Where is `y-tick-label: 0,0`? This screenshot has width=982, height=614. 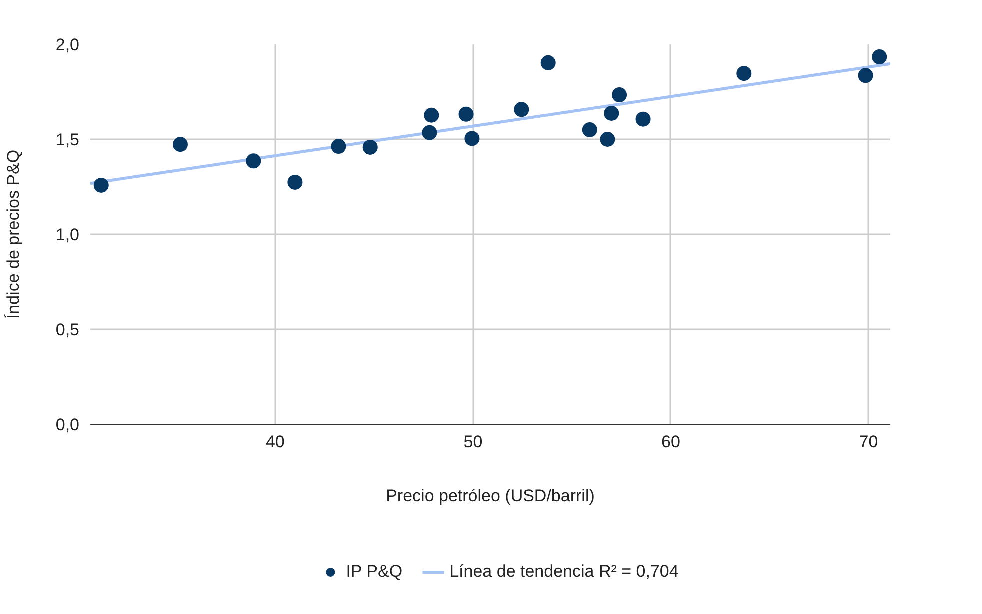
y-tick-label: 0,0 is located at coordinates (68, 425).